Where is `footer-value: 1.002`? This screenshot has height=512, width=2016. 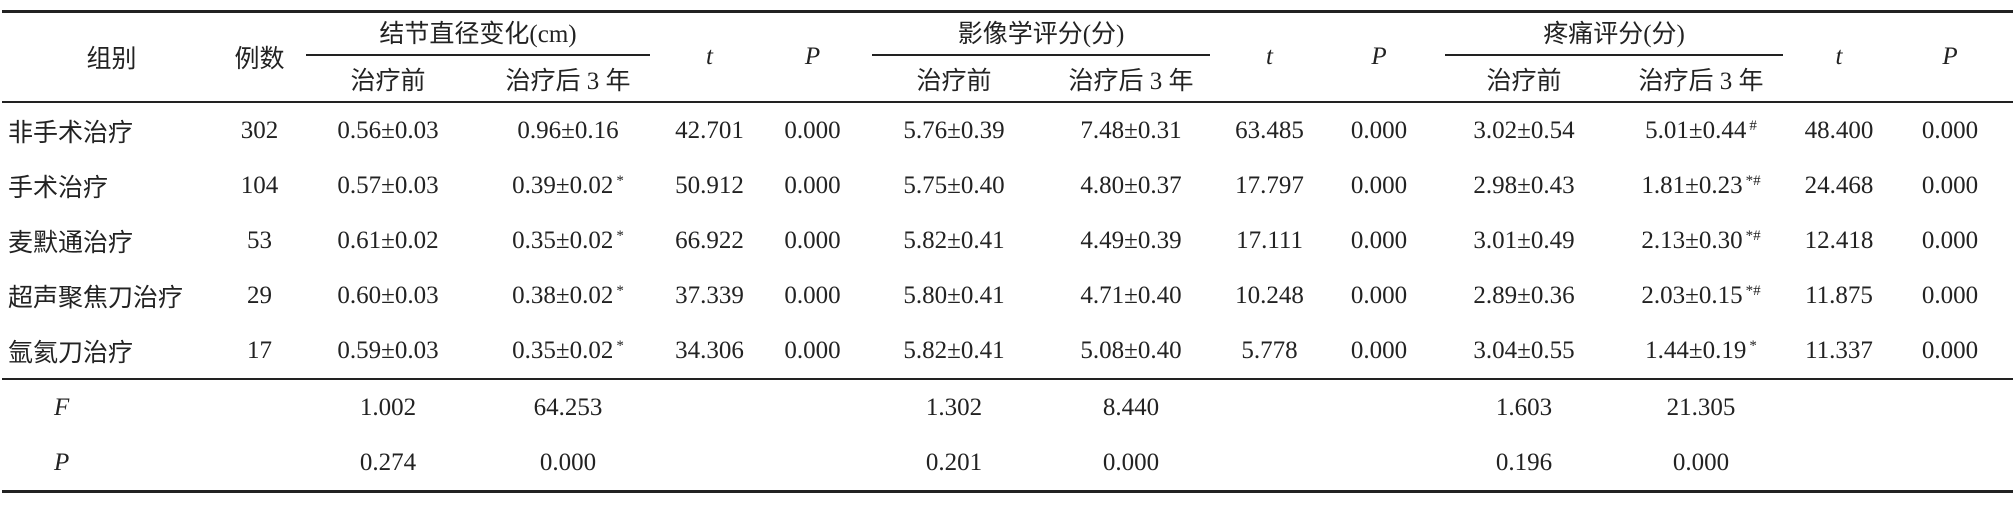
footer-value: 1.002 is located at coordinates (388, 407).